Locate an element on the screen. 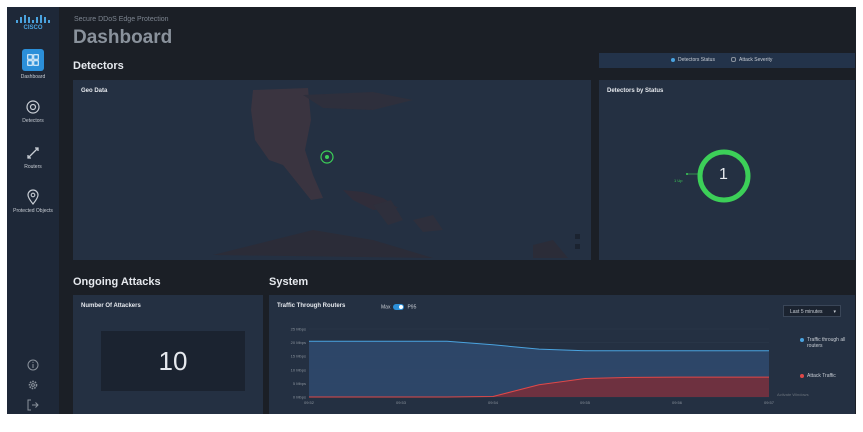 Image resolution: width=863 pixels, height=432 pixels. y-tick-label: 15 Mbps is located at coordinates (298, 356).